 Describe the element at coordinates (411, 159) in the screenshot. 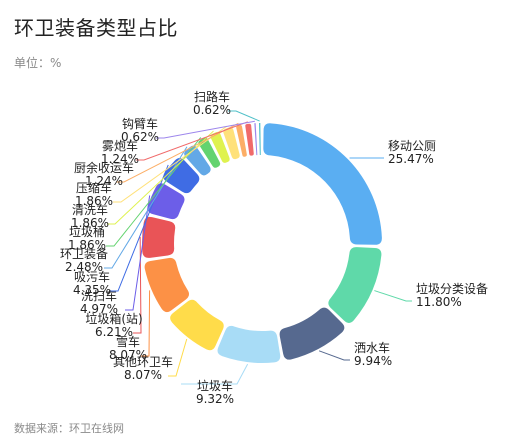

I see `slice-value-label: 25.47%` at that location.